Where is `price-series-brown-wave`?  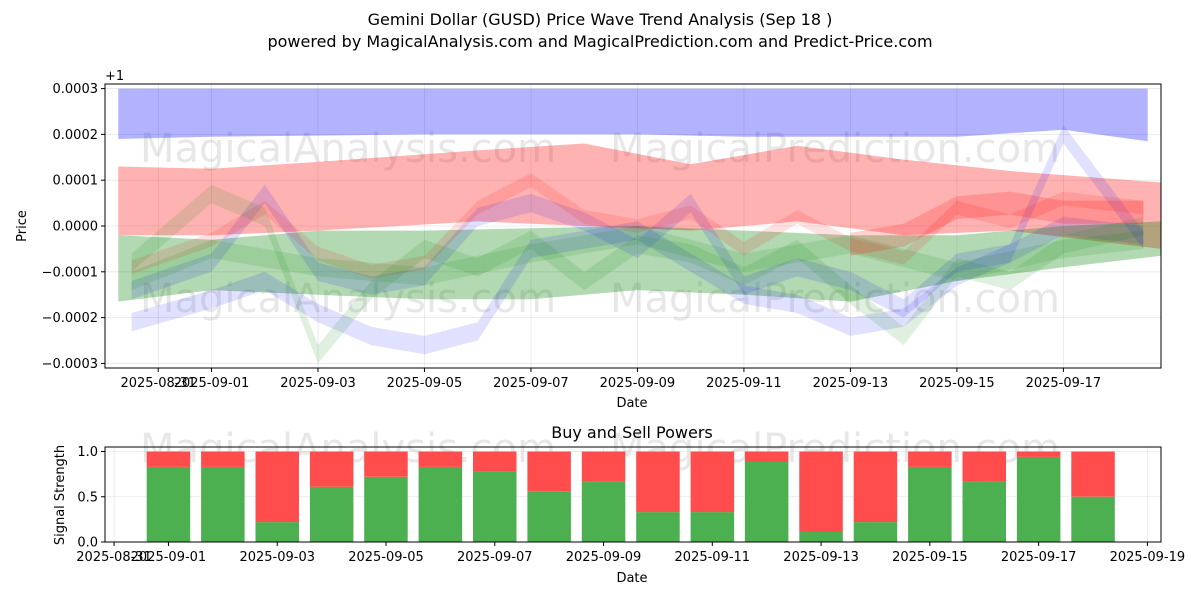 price-series-brown-wave is located at coordinates (997, 223).